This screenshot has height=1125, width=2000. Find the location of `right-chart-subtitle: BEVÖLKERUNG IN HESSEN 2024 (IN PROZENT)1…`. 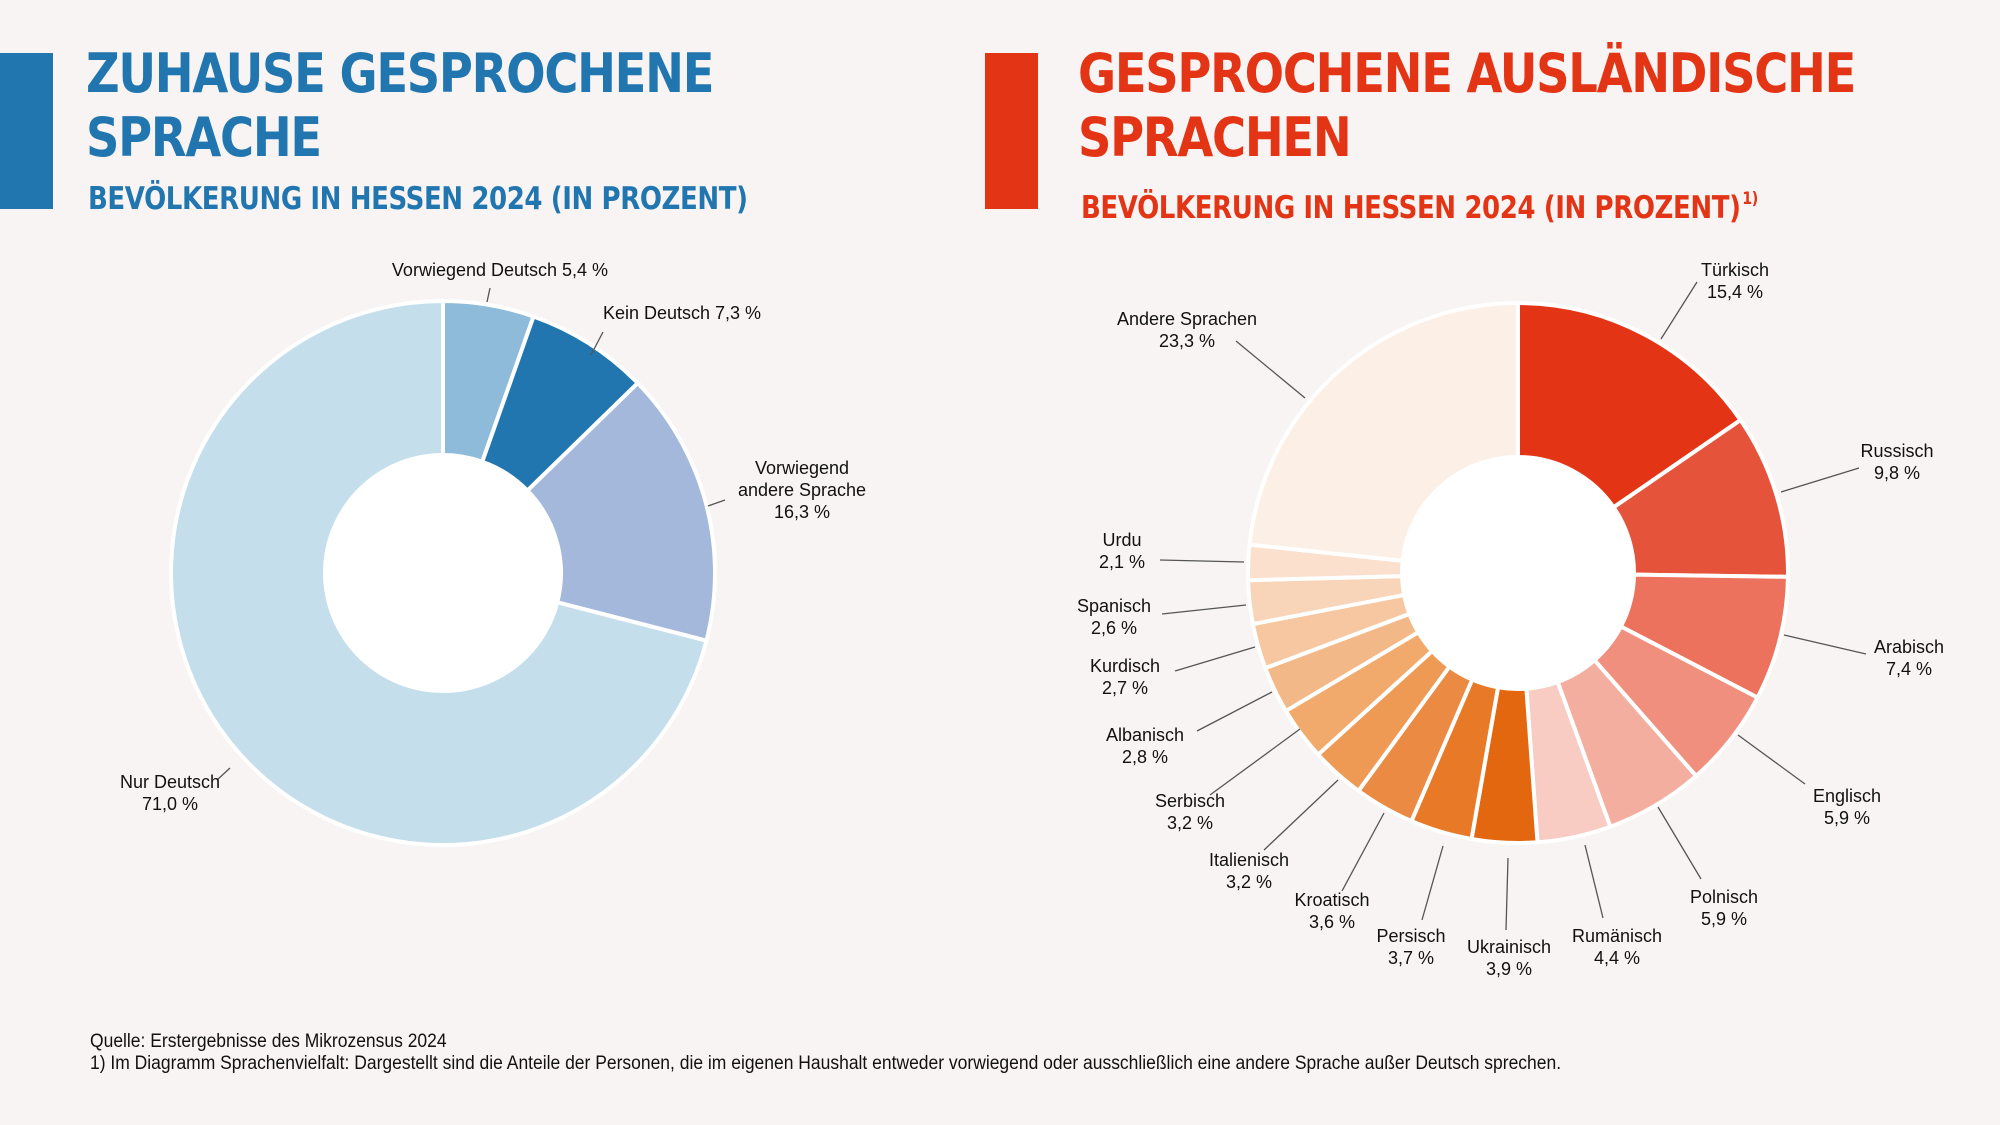

right-chart-subtitle: BEVÖLKERUNG IN HESSEN 2024 (IN PROZENT)1… is located at coordinates (1419, 203).